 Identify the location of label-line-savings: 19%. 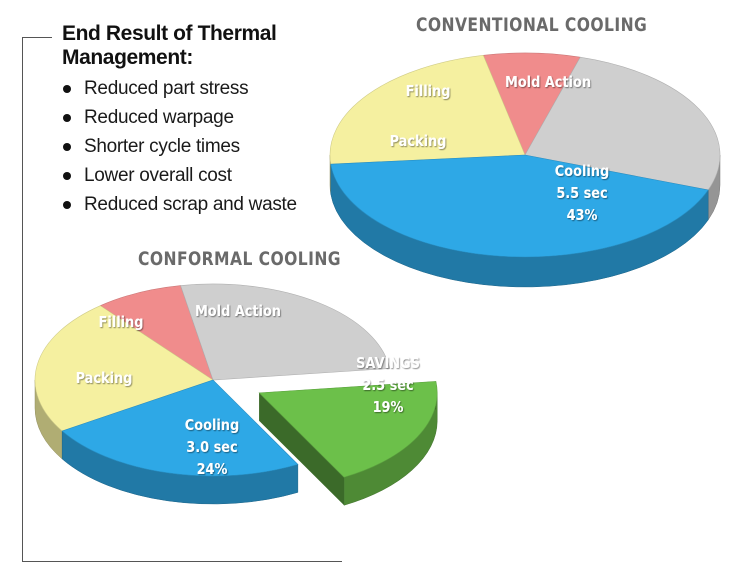
(388, 407).